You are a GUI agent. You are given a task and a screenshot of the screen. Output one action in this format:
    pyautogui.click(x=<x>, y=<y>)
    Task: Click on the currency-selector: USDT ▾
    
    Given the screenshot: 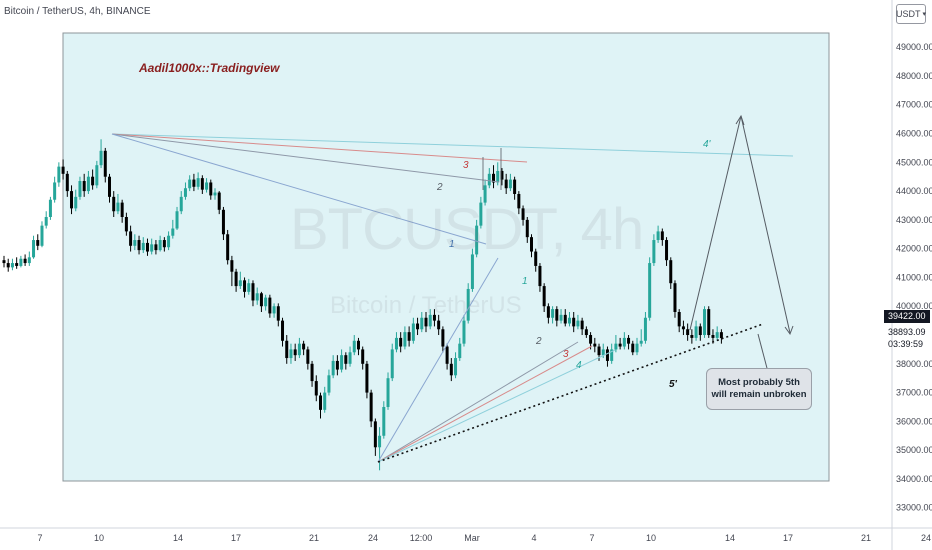 What is the action you would take?
    pyautogui.click(x=911, y=14)
    